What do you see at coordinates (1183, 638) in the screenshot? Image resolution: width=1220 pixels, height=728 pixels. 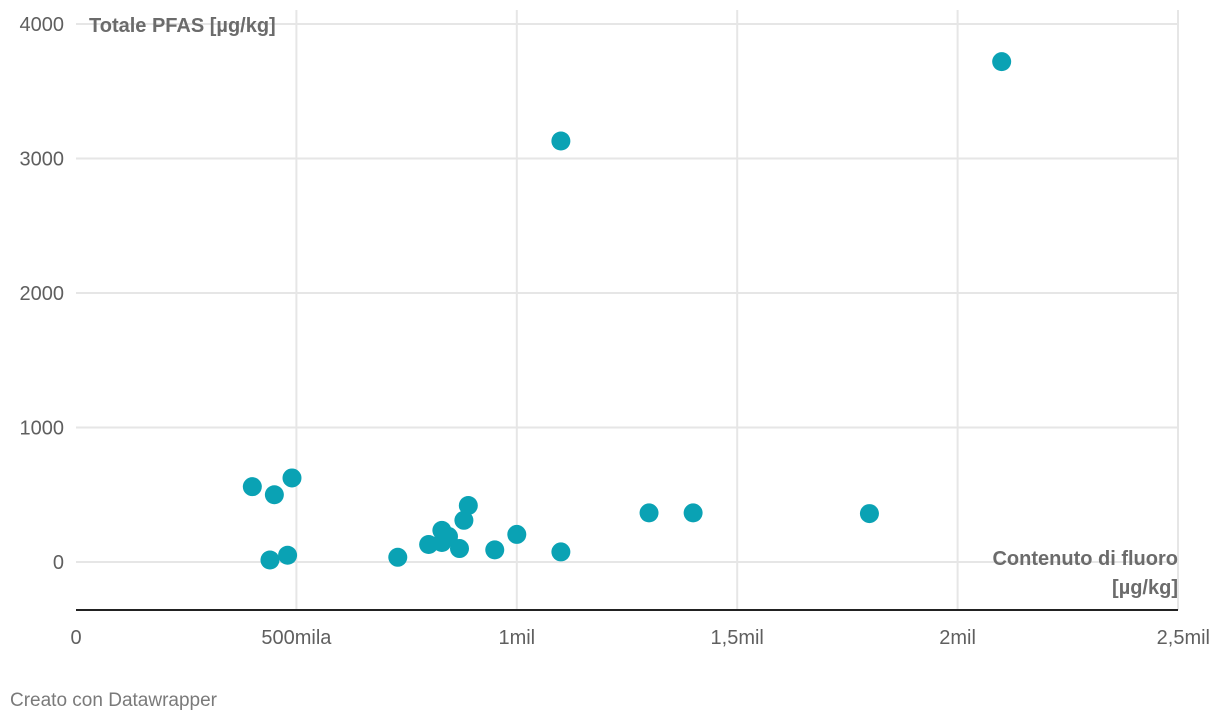 I see `x-tick-label: 2,5mil` at bounding box center [1183, 638].